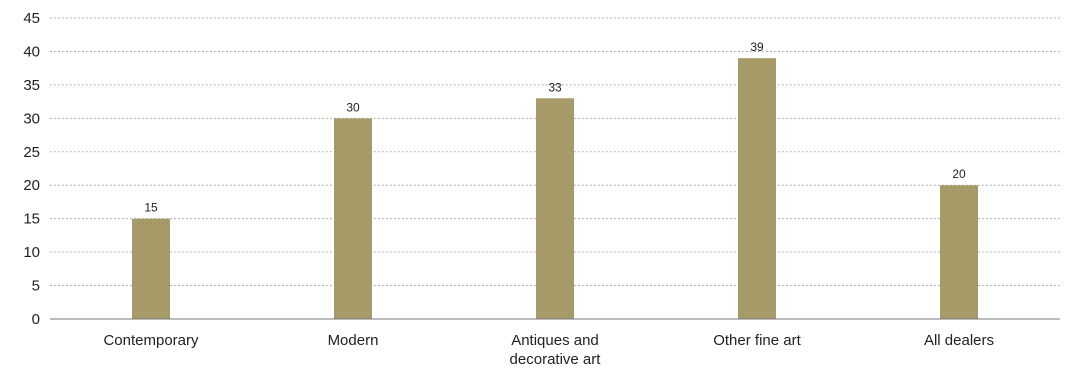  What do you see at coordinates (555, 87) in the screenshot?
I see `data-label-2: 33` at bounding box center [555, 87].